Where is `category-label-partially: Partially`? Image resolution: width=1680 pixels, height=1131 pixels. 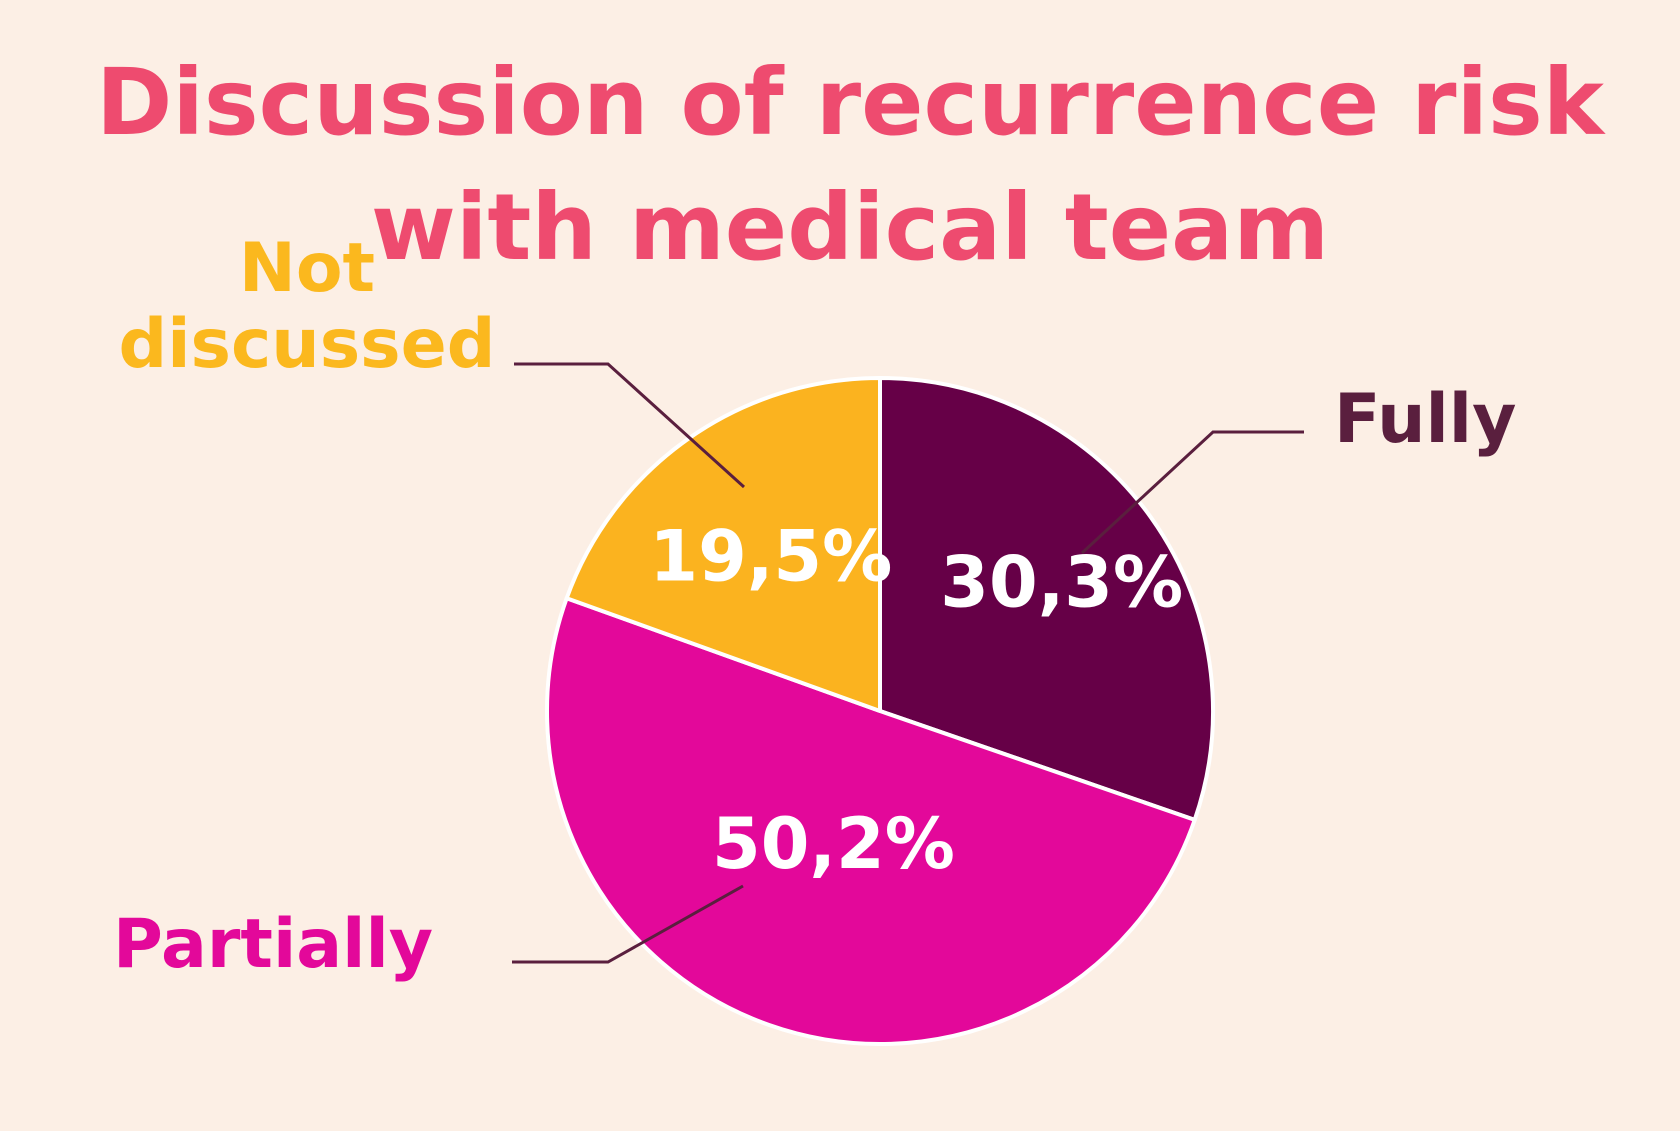 category-label-partially: Partially is located at coordinates (273, 944).